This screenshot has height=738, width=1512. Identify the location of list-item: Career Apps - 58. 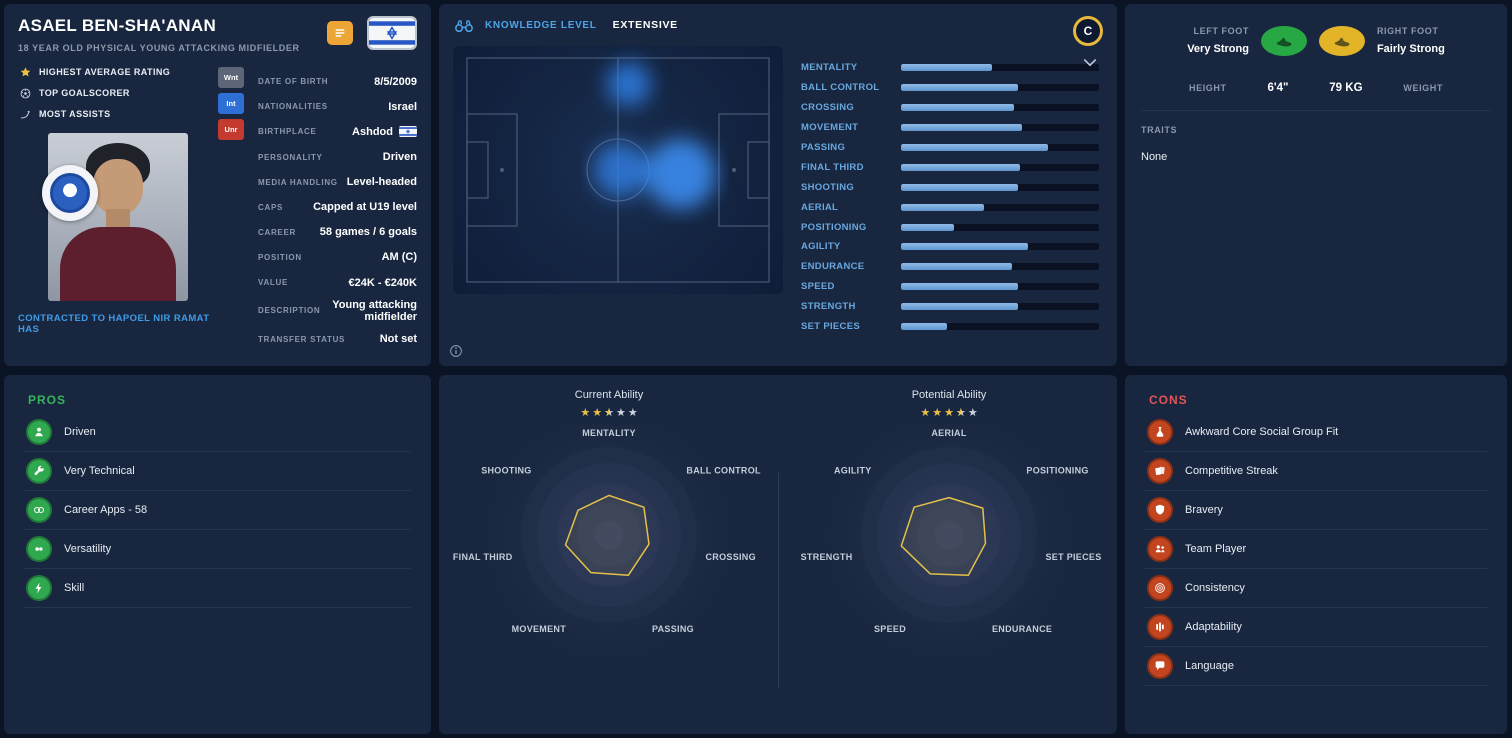
(217, 510).